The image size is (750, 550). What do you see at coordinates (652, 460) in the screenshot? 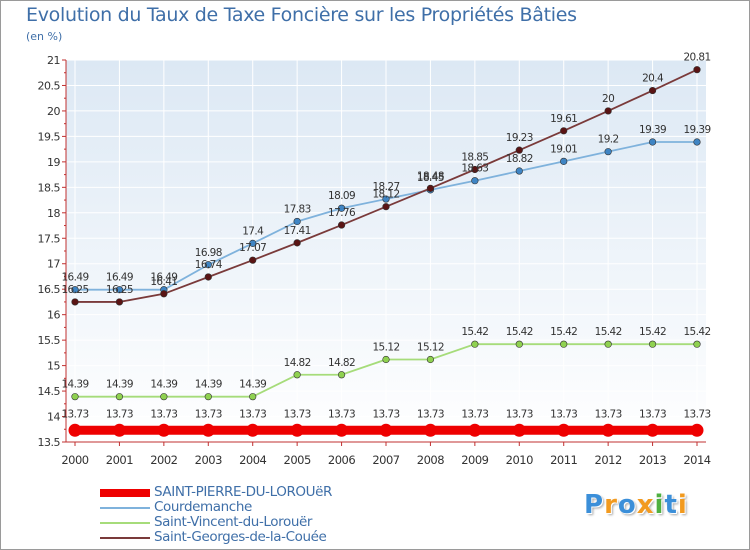
I see `x-tick-label: 2013` at bounding box center [652, 460].